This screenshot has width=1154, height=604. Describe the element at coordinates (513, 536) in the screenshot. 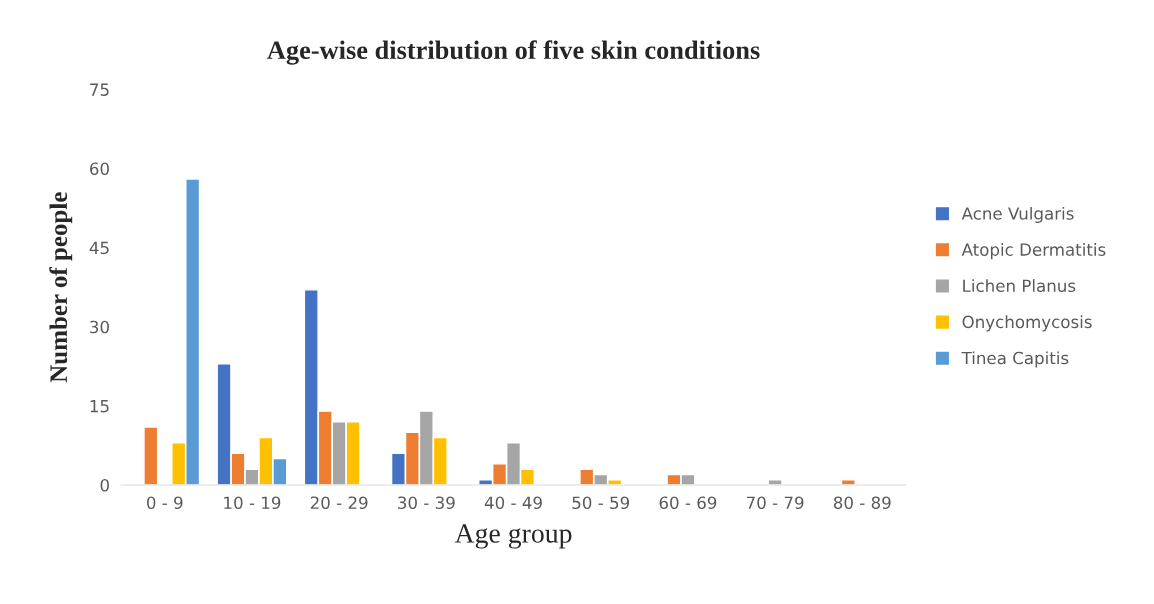

I see `x-axis-title: Age group` at that location.